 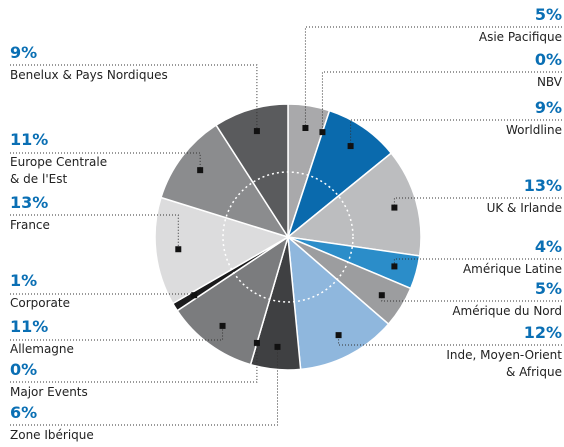 I want to click on category-label: Allemagne, so click(x=42, y=349).